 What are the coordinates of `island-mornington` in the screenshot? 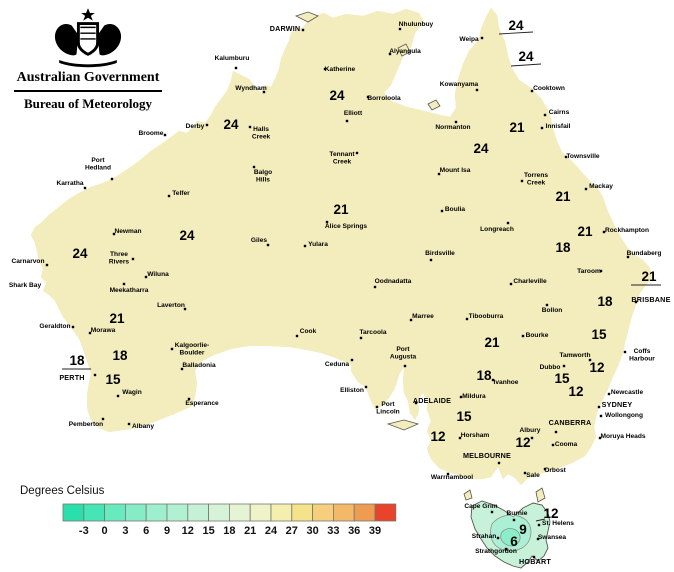 It's located at (434, 105).